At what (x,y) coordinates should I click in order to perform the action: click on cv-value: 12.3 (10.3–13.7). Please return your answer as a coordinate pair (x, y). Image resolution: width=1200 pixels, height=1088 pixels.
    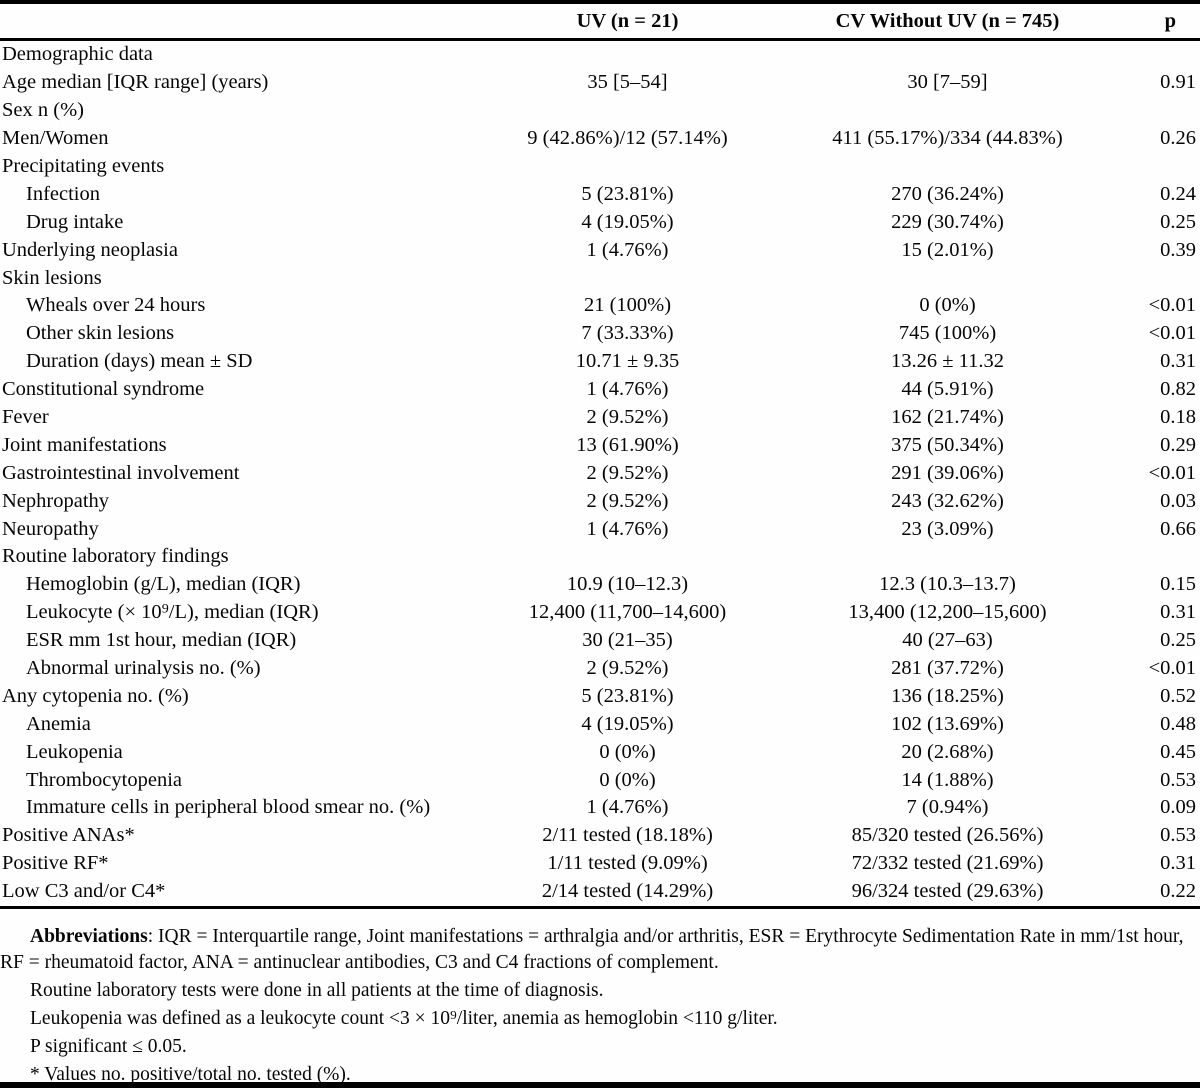
    Looking at the image, I should click on (947, 584).